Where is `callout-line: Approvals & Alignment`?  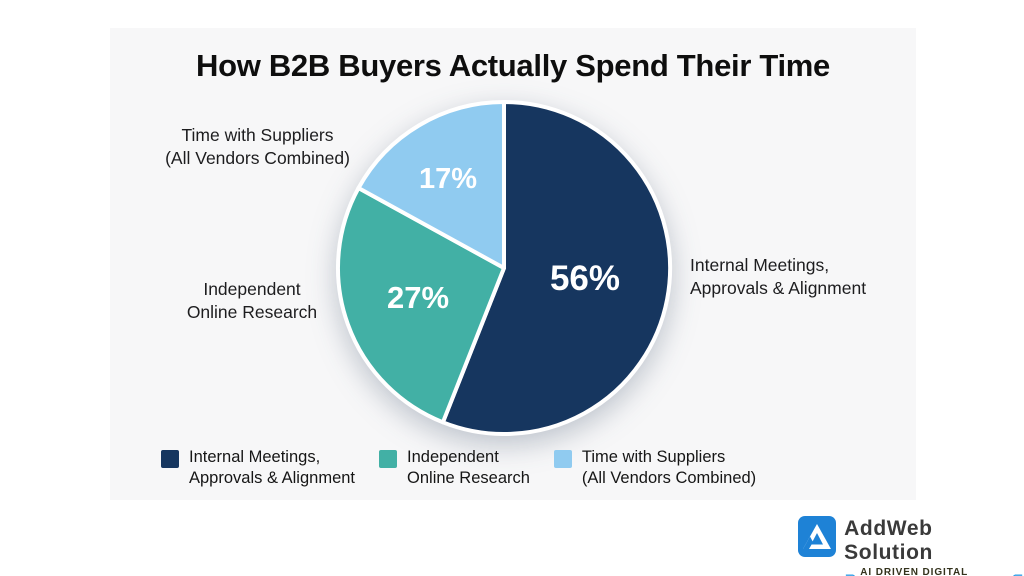
callout-line: Approvals & Alignment is located at coordinates (778, 288).